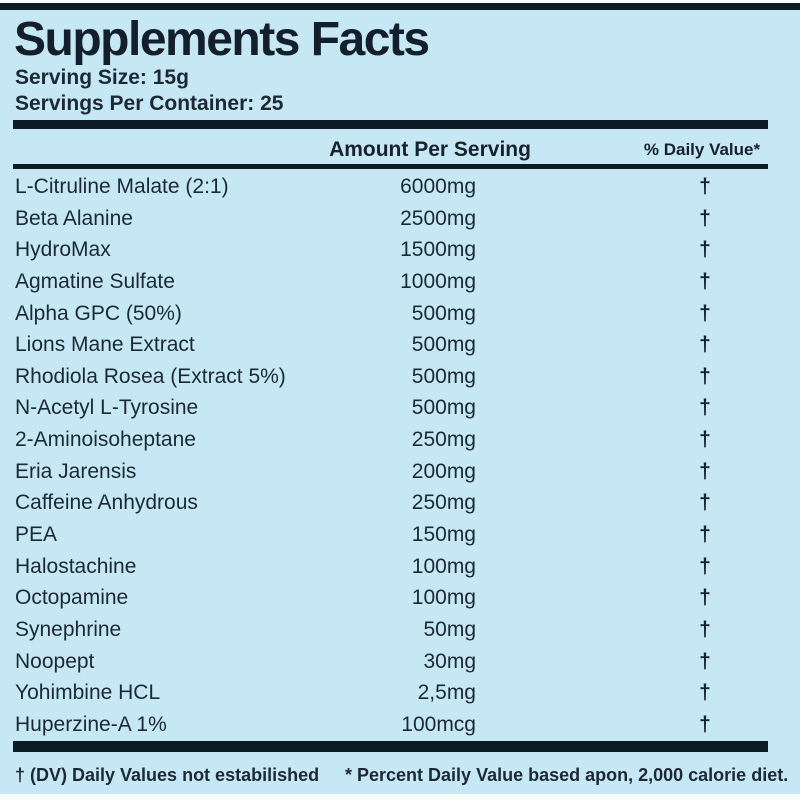  I want to click on top-edge-bar, so click(400, 6).